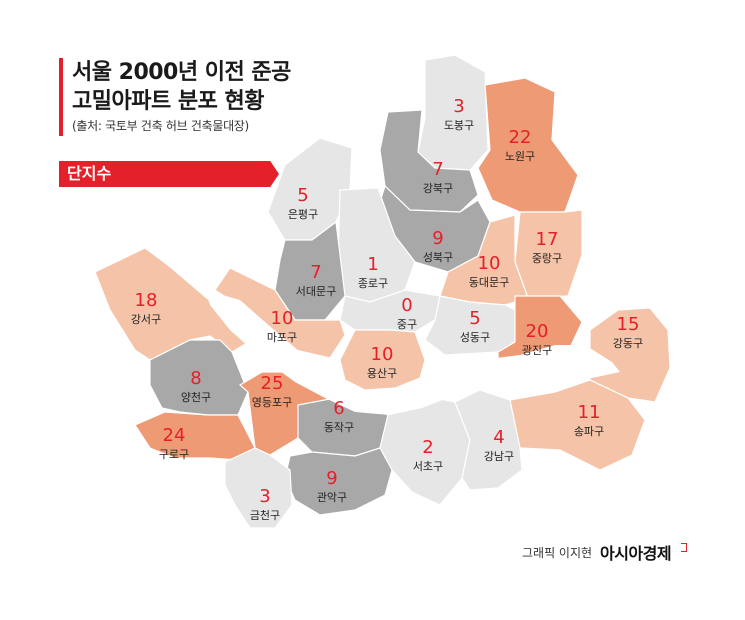 This screenshot has height=620, width=745. What do you see at coordinates (181, 87) in the screenshot?
I see `page-title: 서울 2000년 이전 준공 고밀아파트 분포 현황` at bounding box center [181, 87].